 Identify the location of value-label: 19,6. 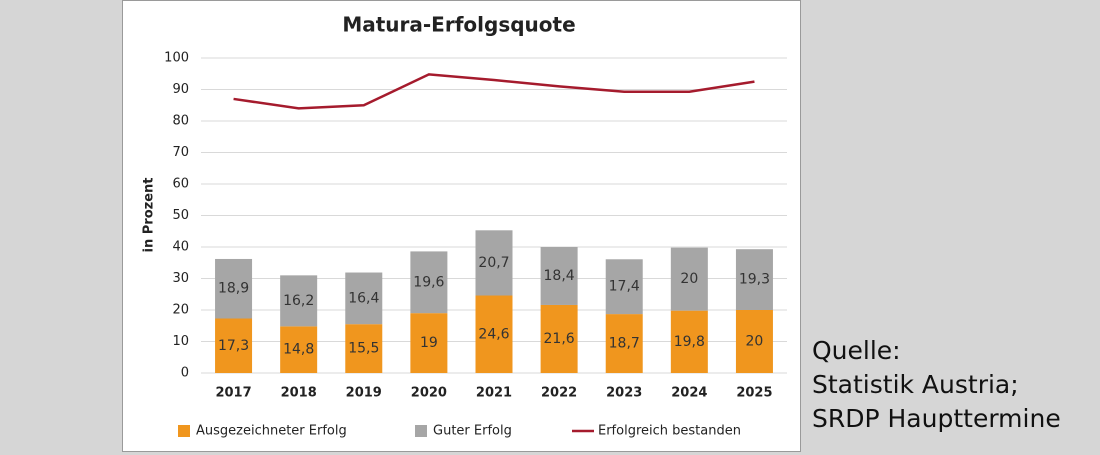
(428, 282).